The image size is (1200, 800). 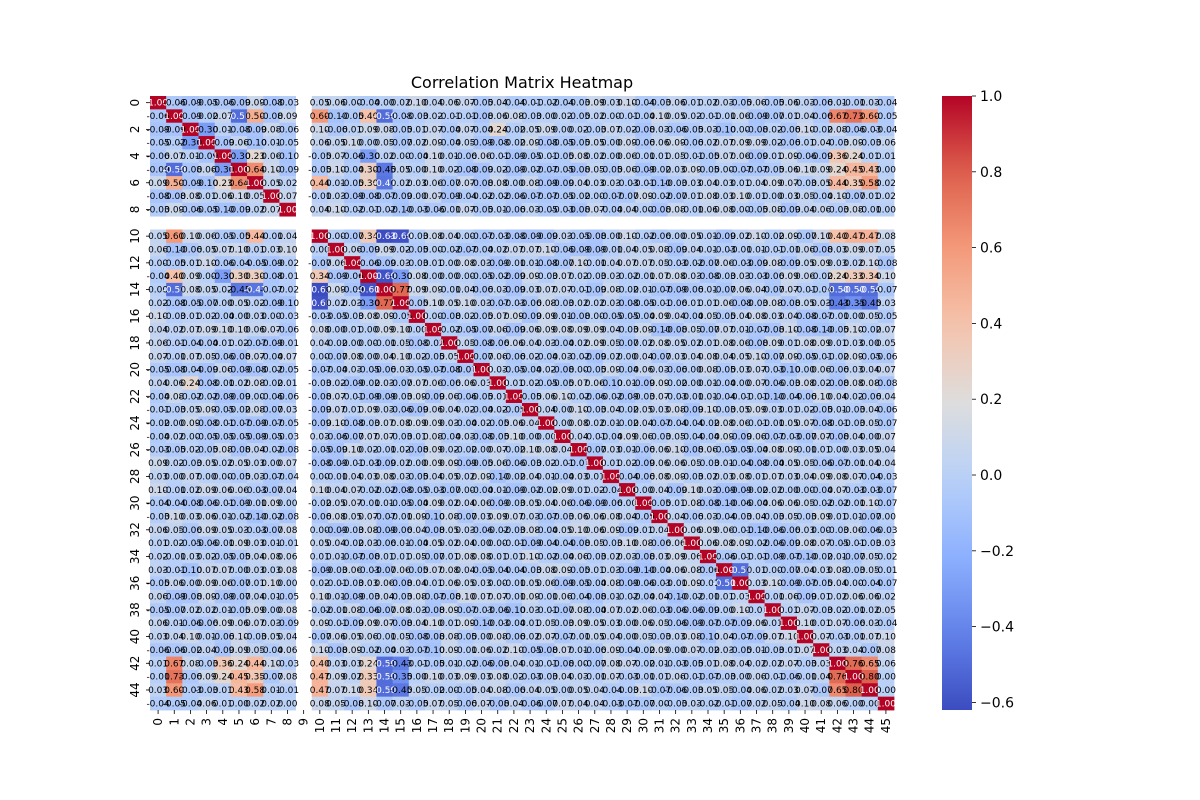 I want to click on x-tick-label: 0, so click(x=158, y=722).